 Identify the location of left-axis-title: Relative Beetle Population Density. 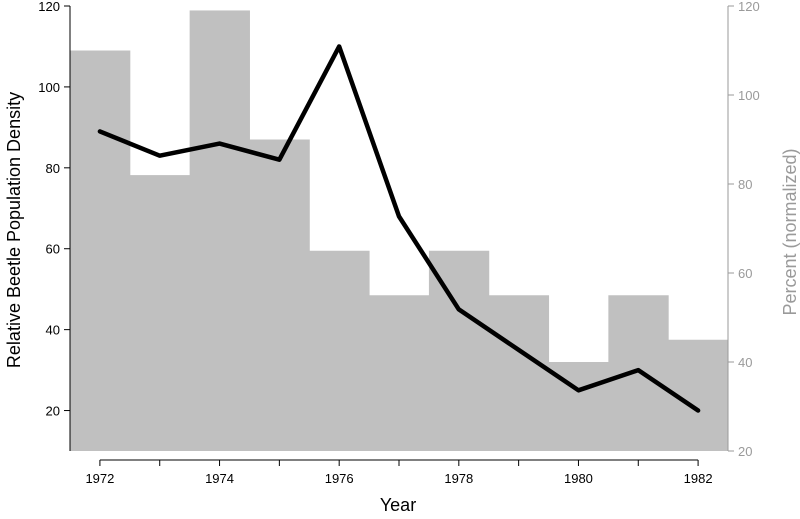
(14, 230).